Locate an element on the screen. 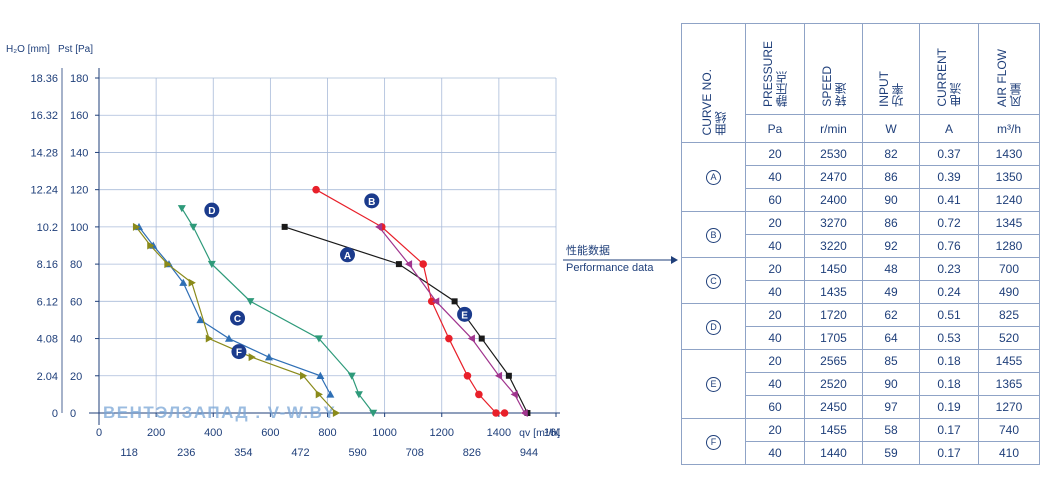 This screenshot has width=1054, height=490. table-cell: 60 is located at coordinates (775, 407).